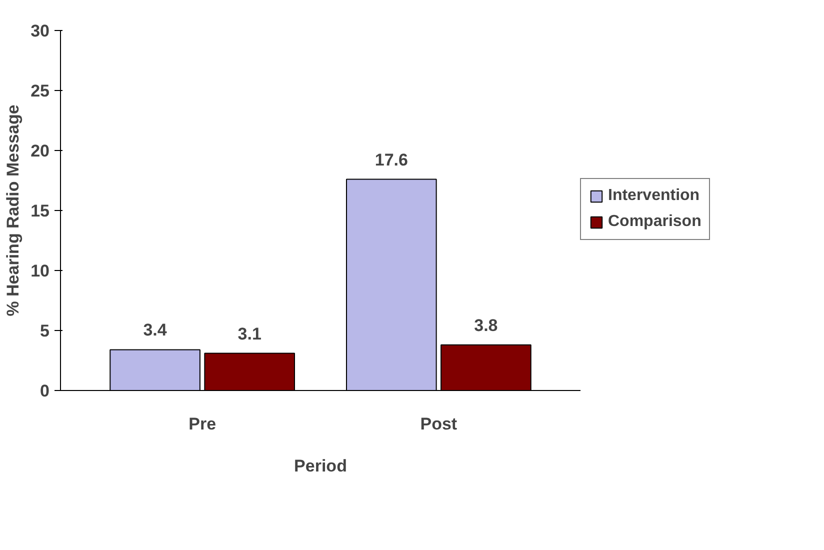  I want to click on y-tick-label: 5, so click(45, 331).